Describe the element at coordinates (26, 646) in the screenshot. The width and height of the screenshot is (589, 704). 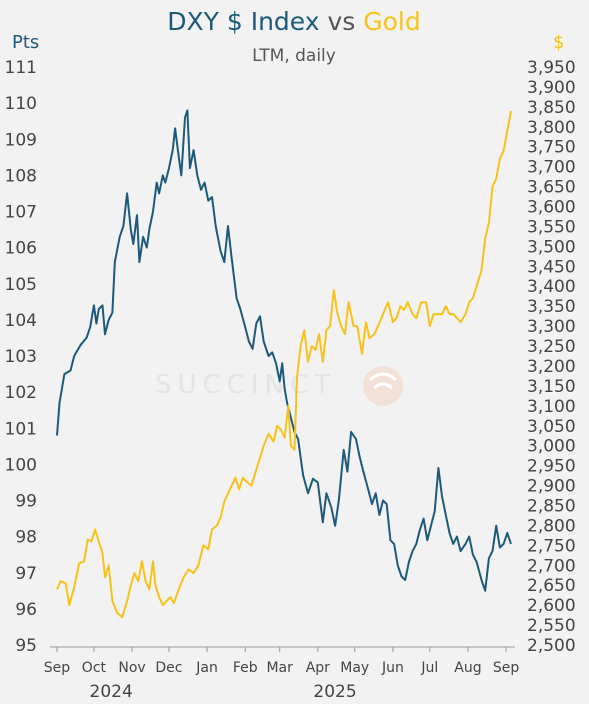
I see `left-tick-label: 95` at that location.